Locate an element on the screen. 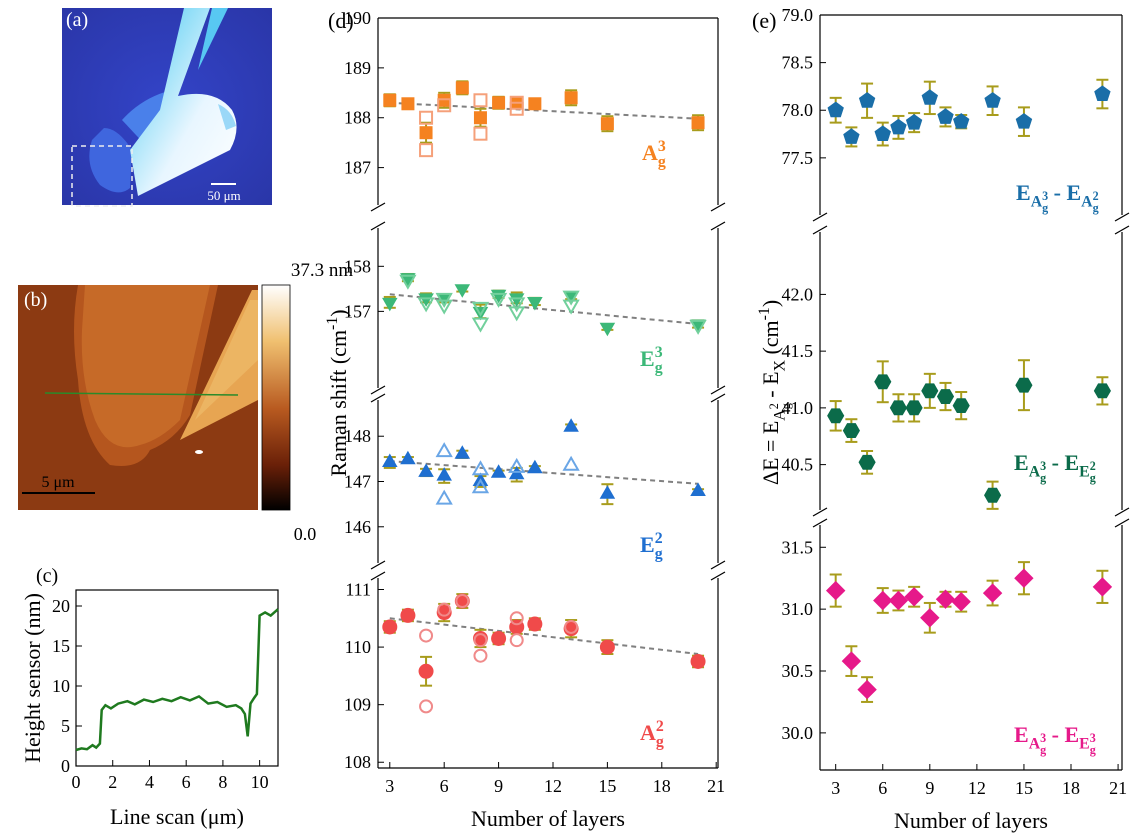 The width and height of the screenshot is (1141, 836). series-annotation: Ag3 is located at coordinates (654, 154).